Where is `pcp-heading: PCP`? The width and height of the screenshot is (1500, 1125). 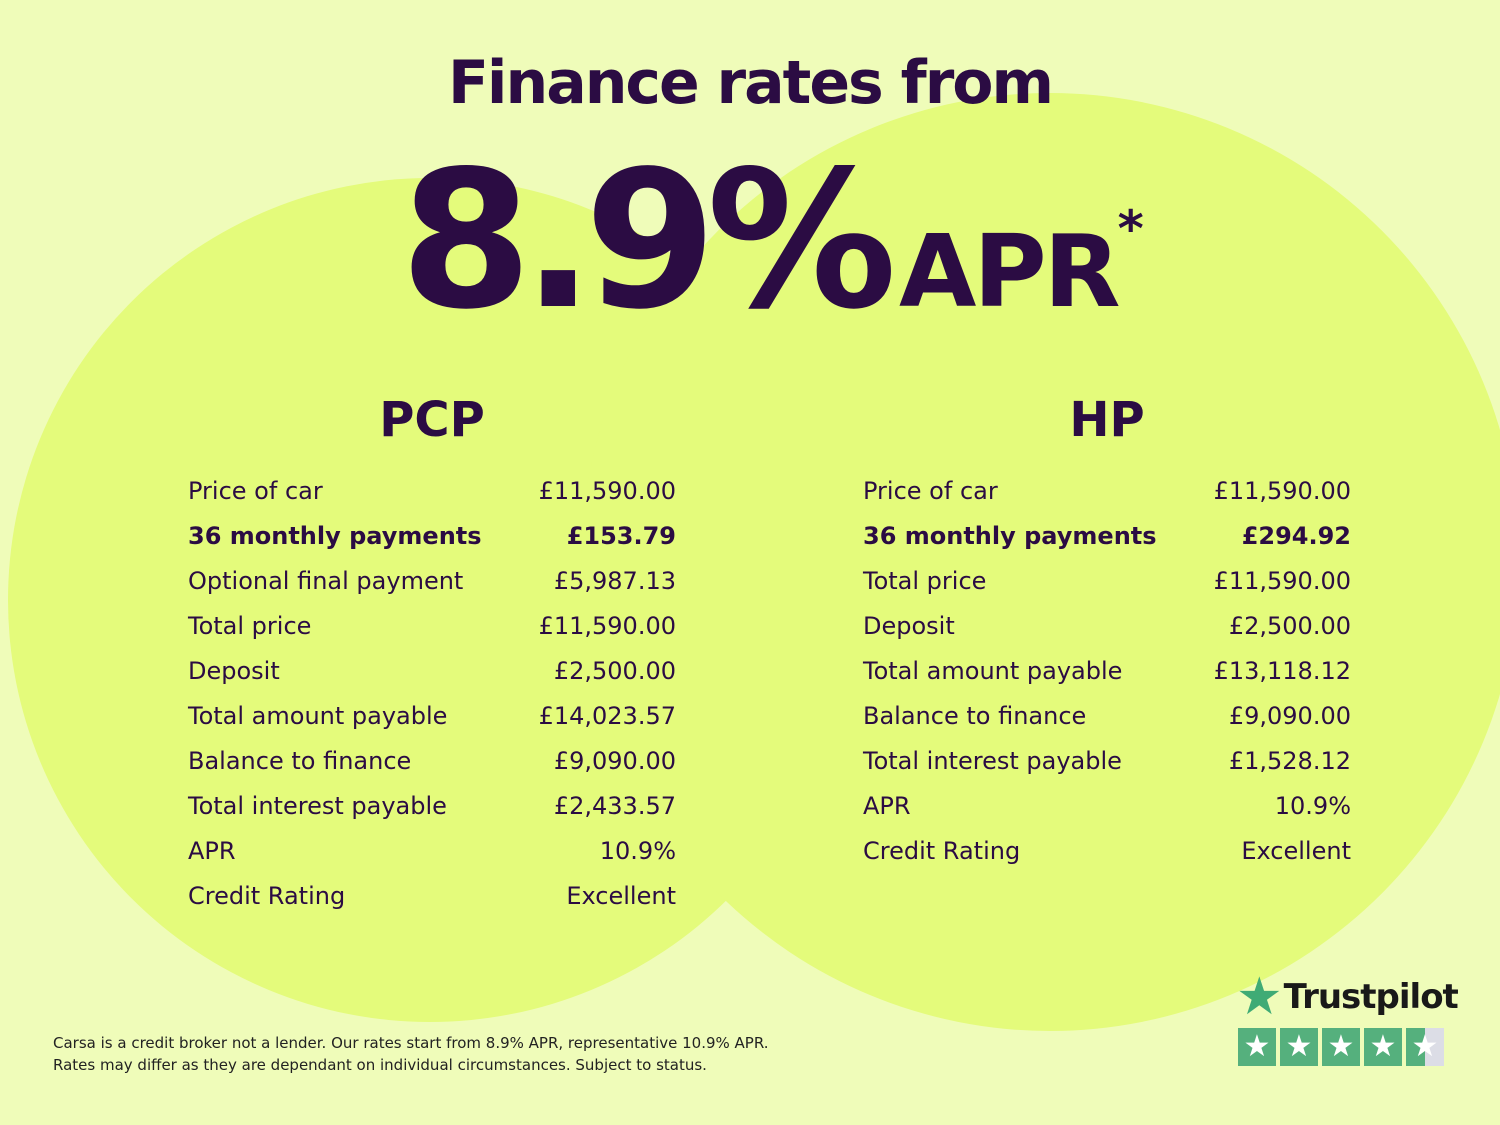 pcp-heading: PCP is located at coordinates (432, 420).